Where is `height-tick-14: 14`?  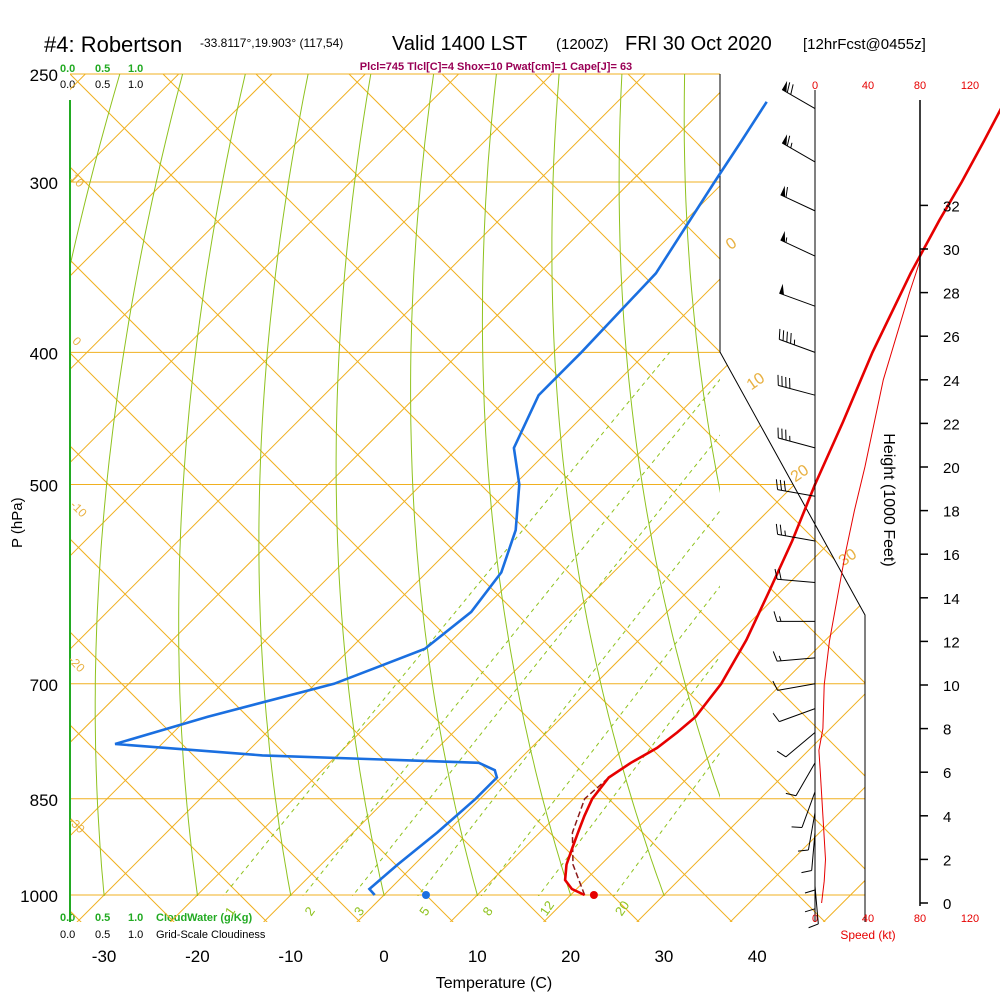
height-tick-14: 14 is located at coordinates (951, 599).